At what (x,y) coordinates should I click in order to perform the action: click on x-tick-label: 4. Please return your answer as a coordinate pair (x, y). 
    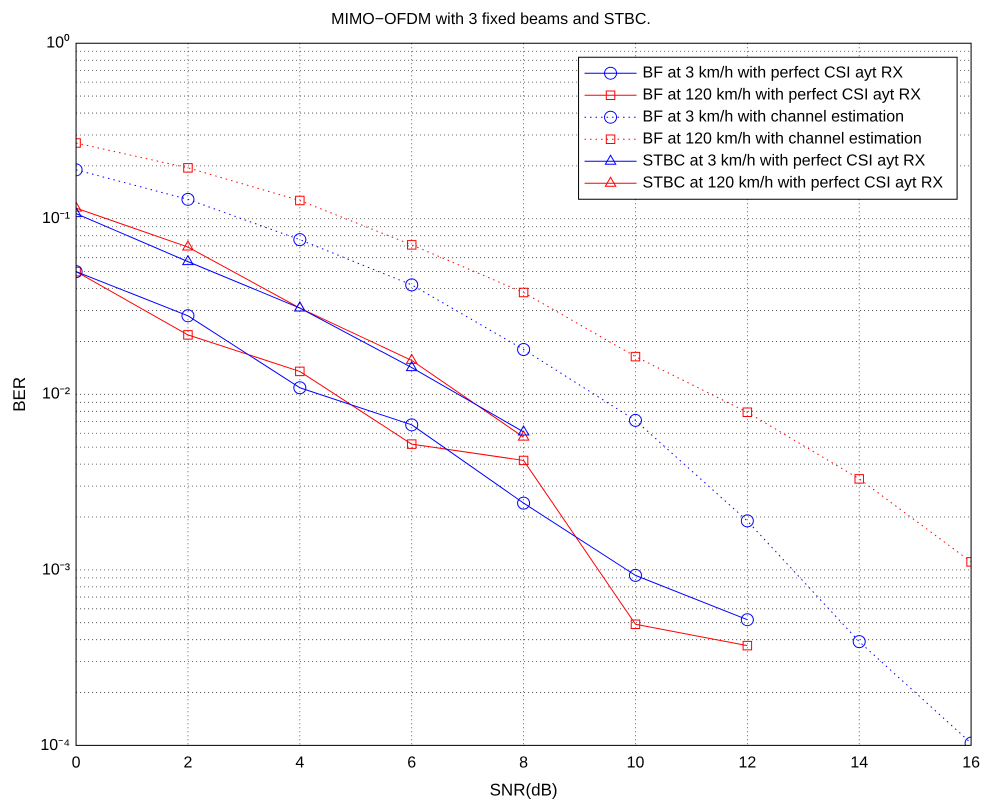
    Looking at the image, I should click on (299, 763).